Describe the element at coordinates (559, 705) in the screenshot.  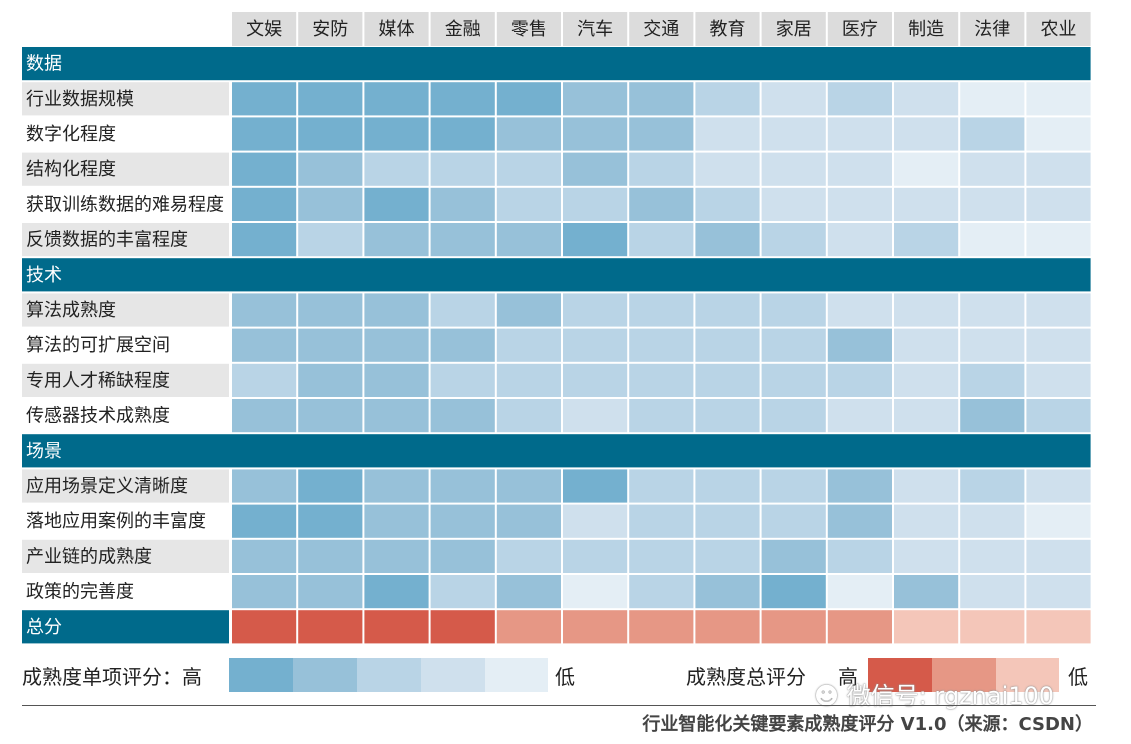
I see `caption-rule` at that location.